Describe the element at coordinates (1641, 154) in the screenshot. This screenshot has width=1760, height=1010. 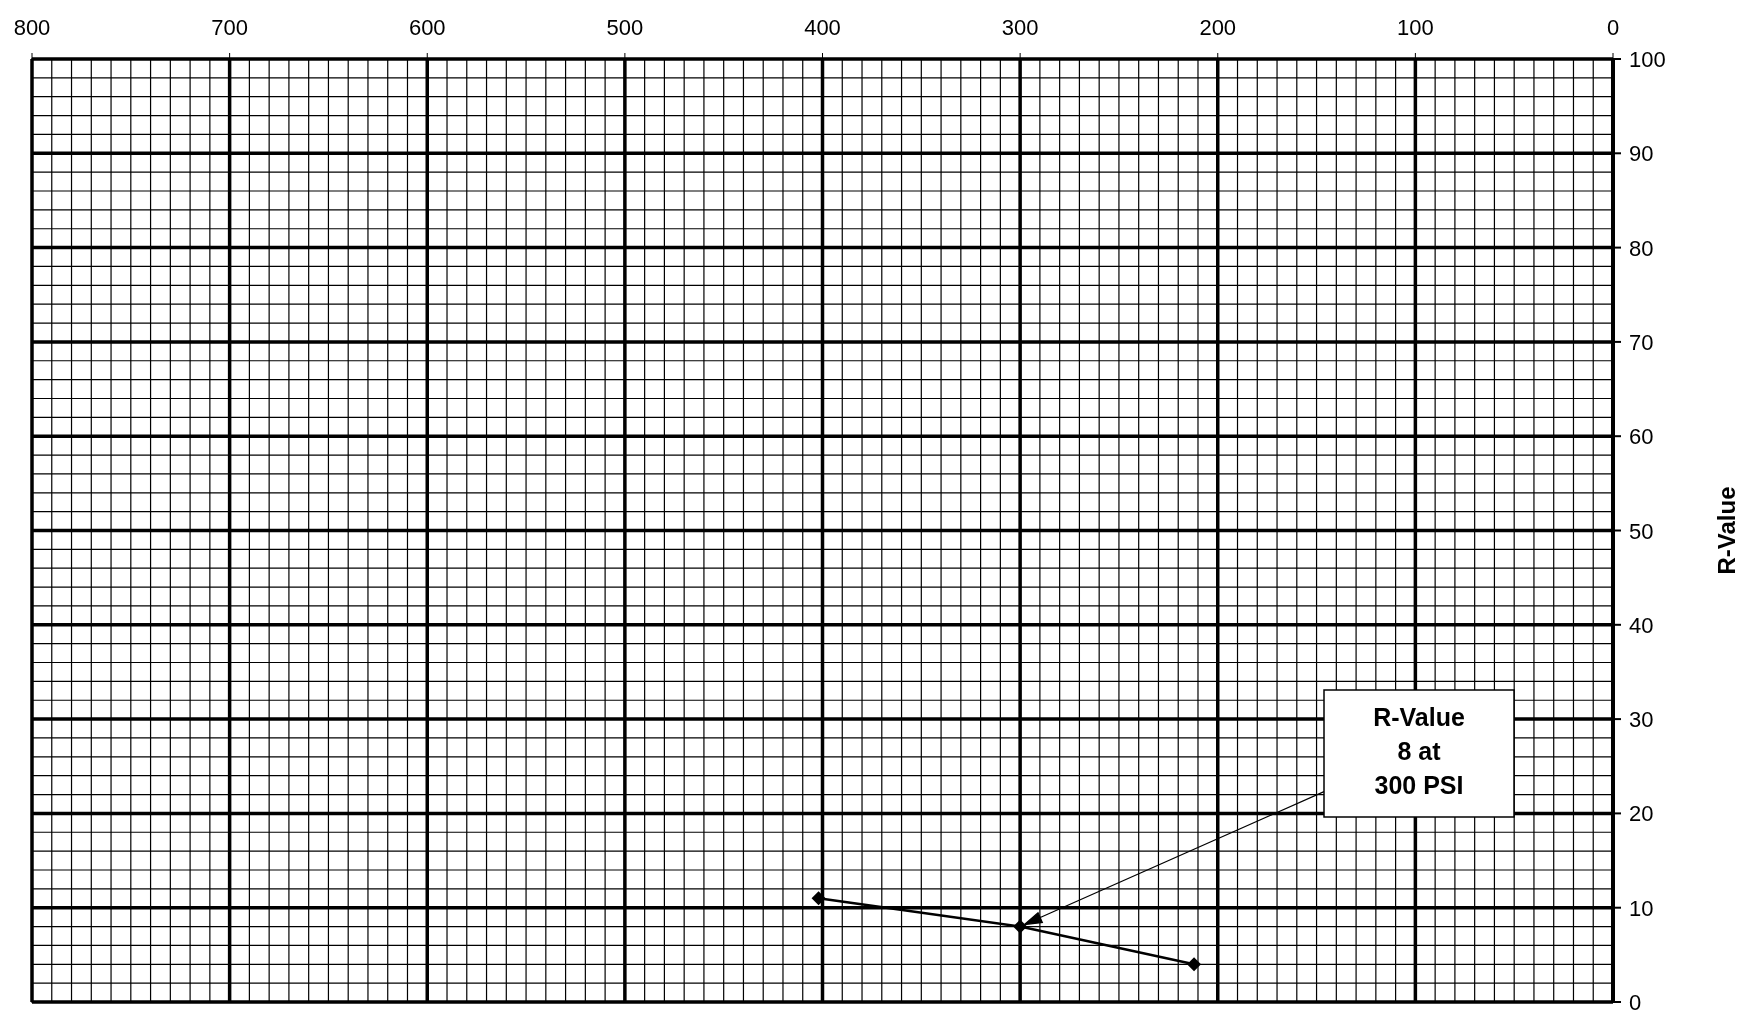
I see `y-tick-label: 90` at that location.